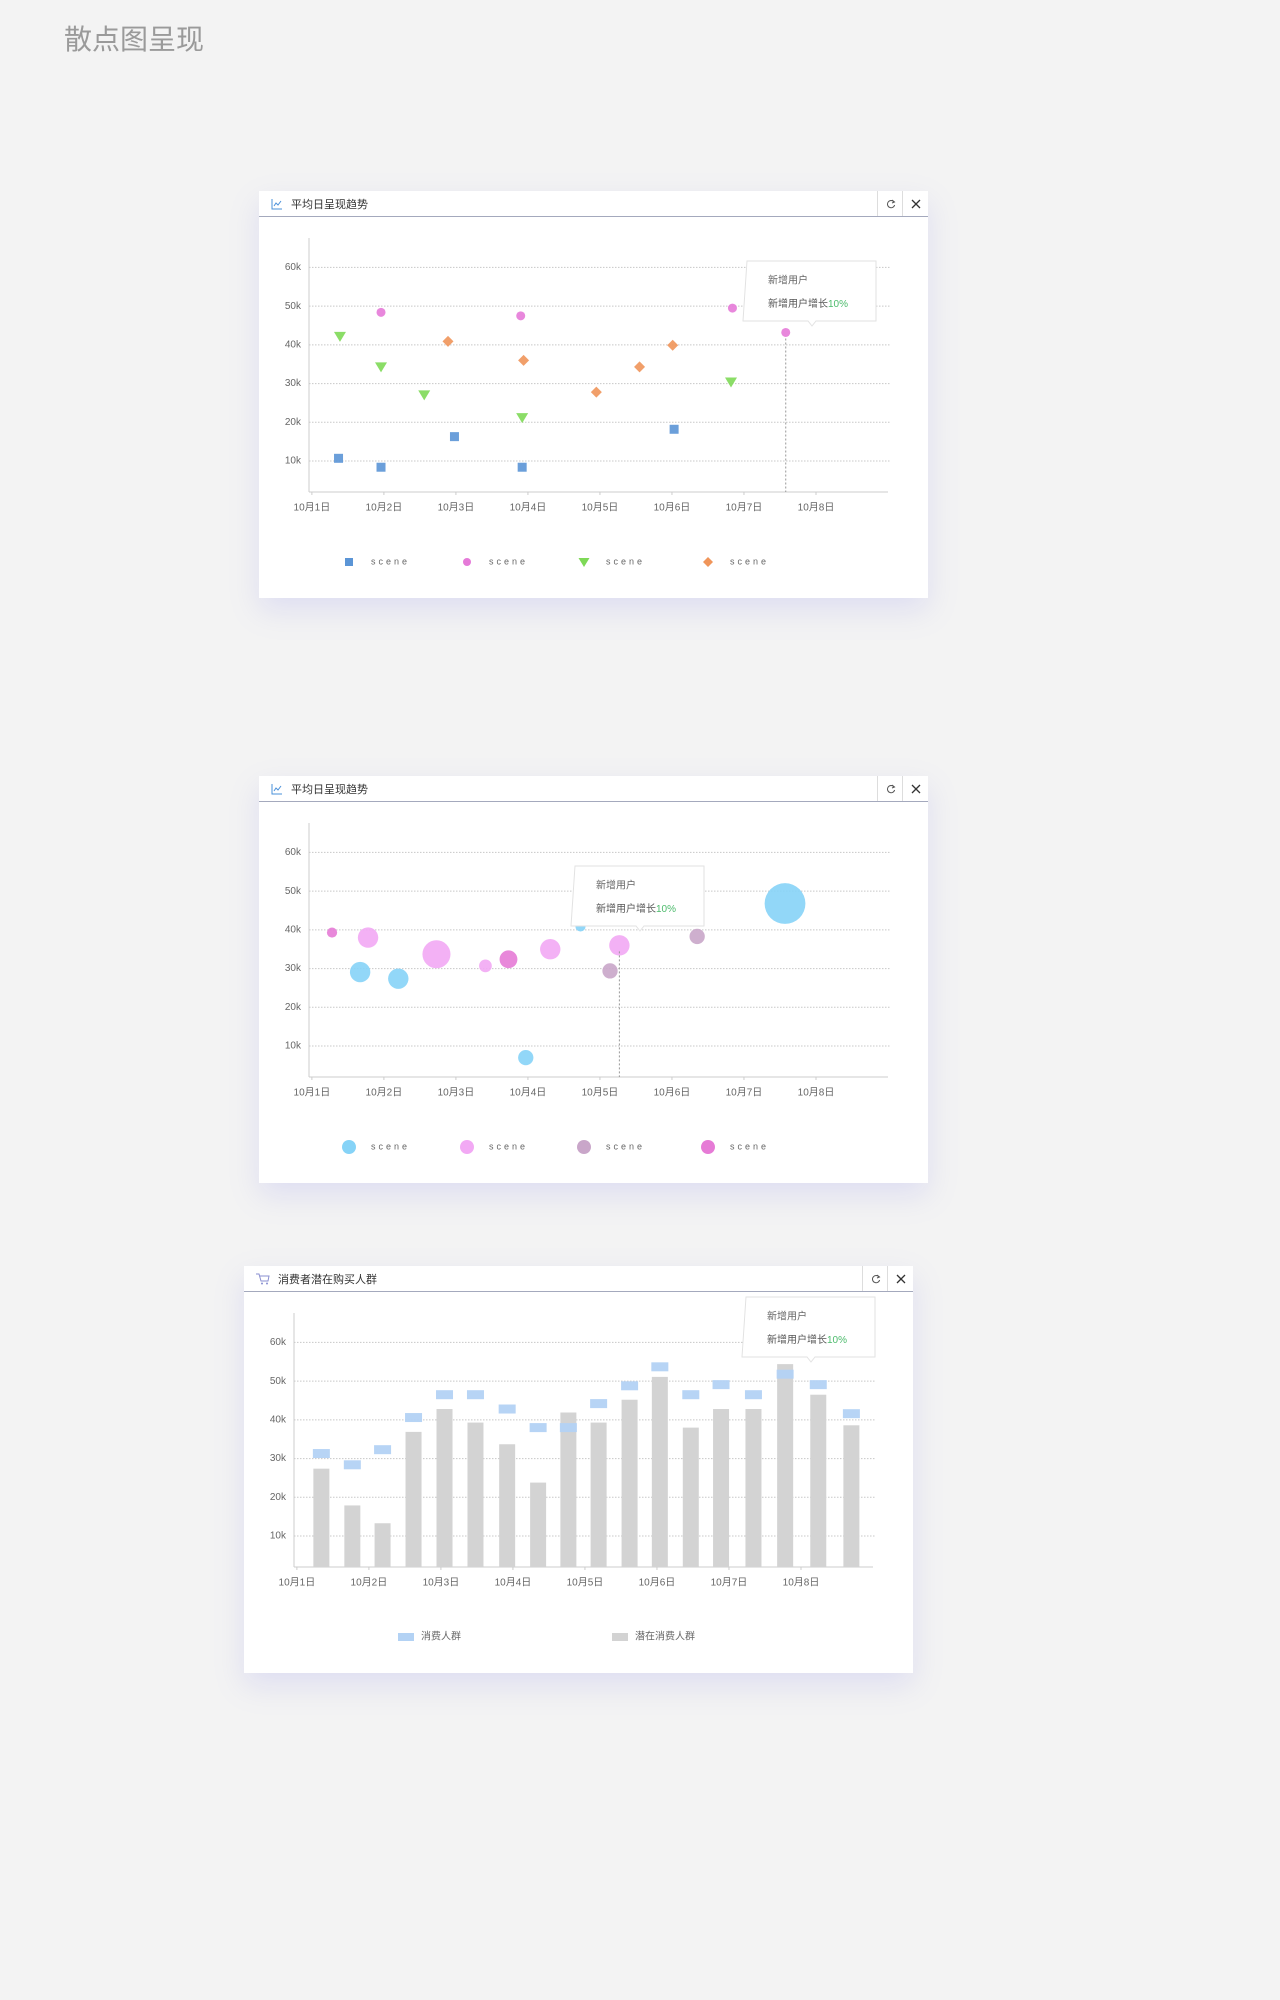 The image size is (1280, 2000). What do you see at coordinates (297, 1583) in the screenshot?
I see `x-tick-label: 10月1日` at bounding box center [297, 1583].